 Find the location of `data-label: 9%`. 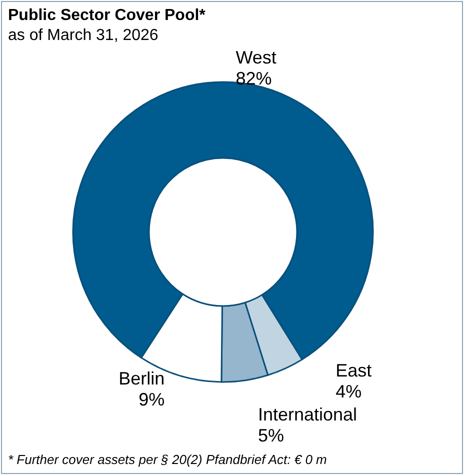

data-label: 9% is located at coordinates (151, 400).